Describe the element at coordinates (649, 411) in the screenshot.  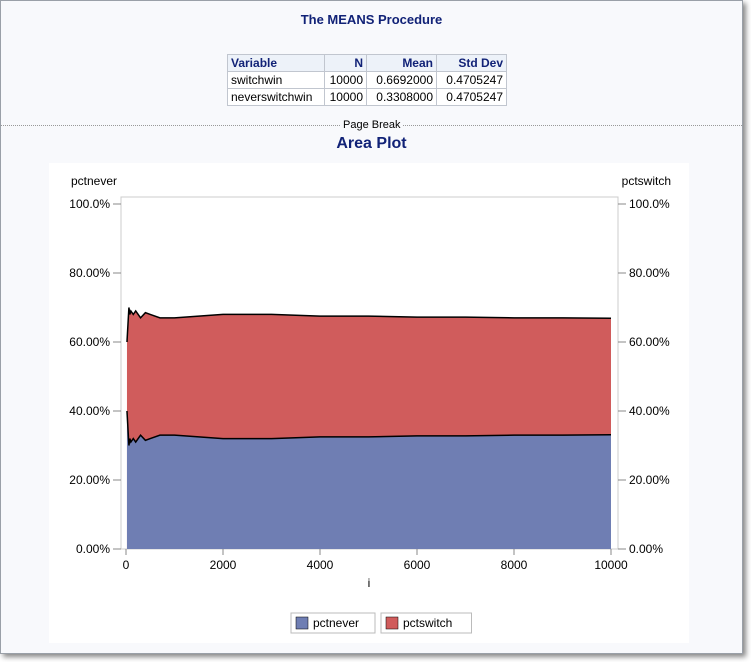
I see `y-tick-label-right: 40.00%` at that location.